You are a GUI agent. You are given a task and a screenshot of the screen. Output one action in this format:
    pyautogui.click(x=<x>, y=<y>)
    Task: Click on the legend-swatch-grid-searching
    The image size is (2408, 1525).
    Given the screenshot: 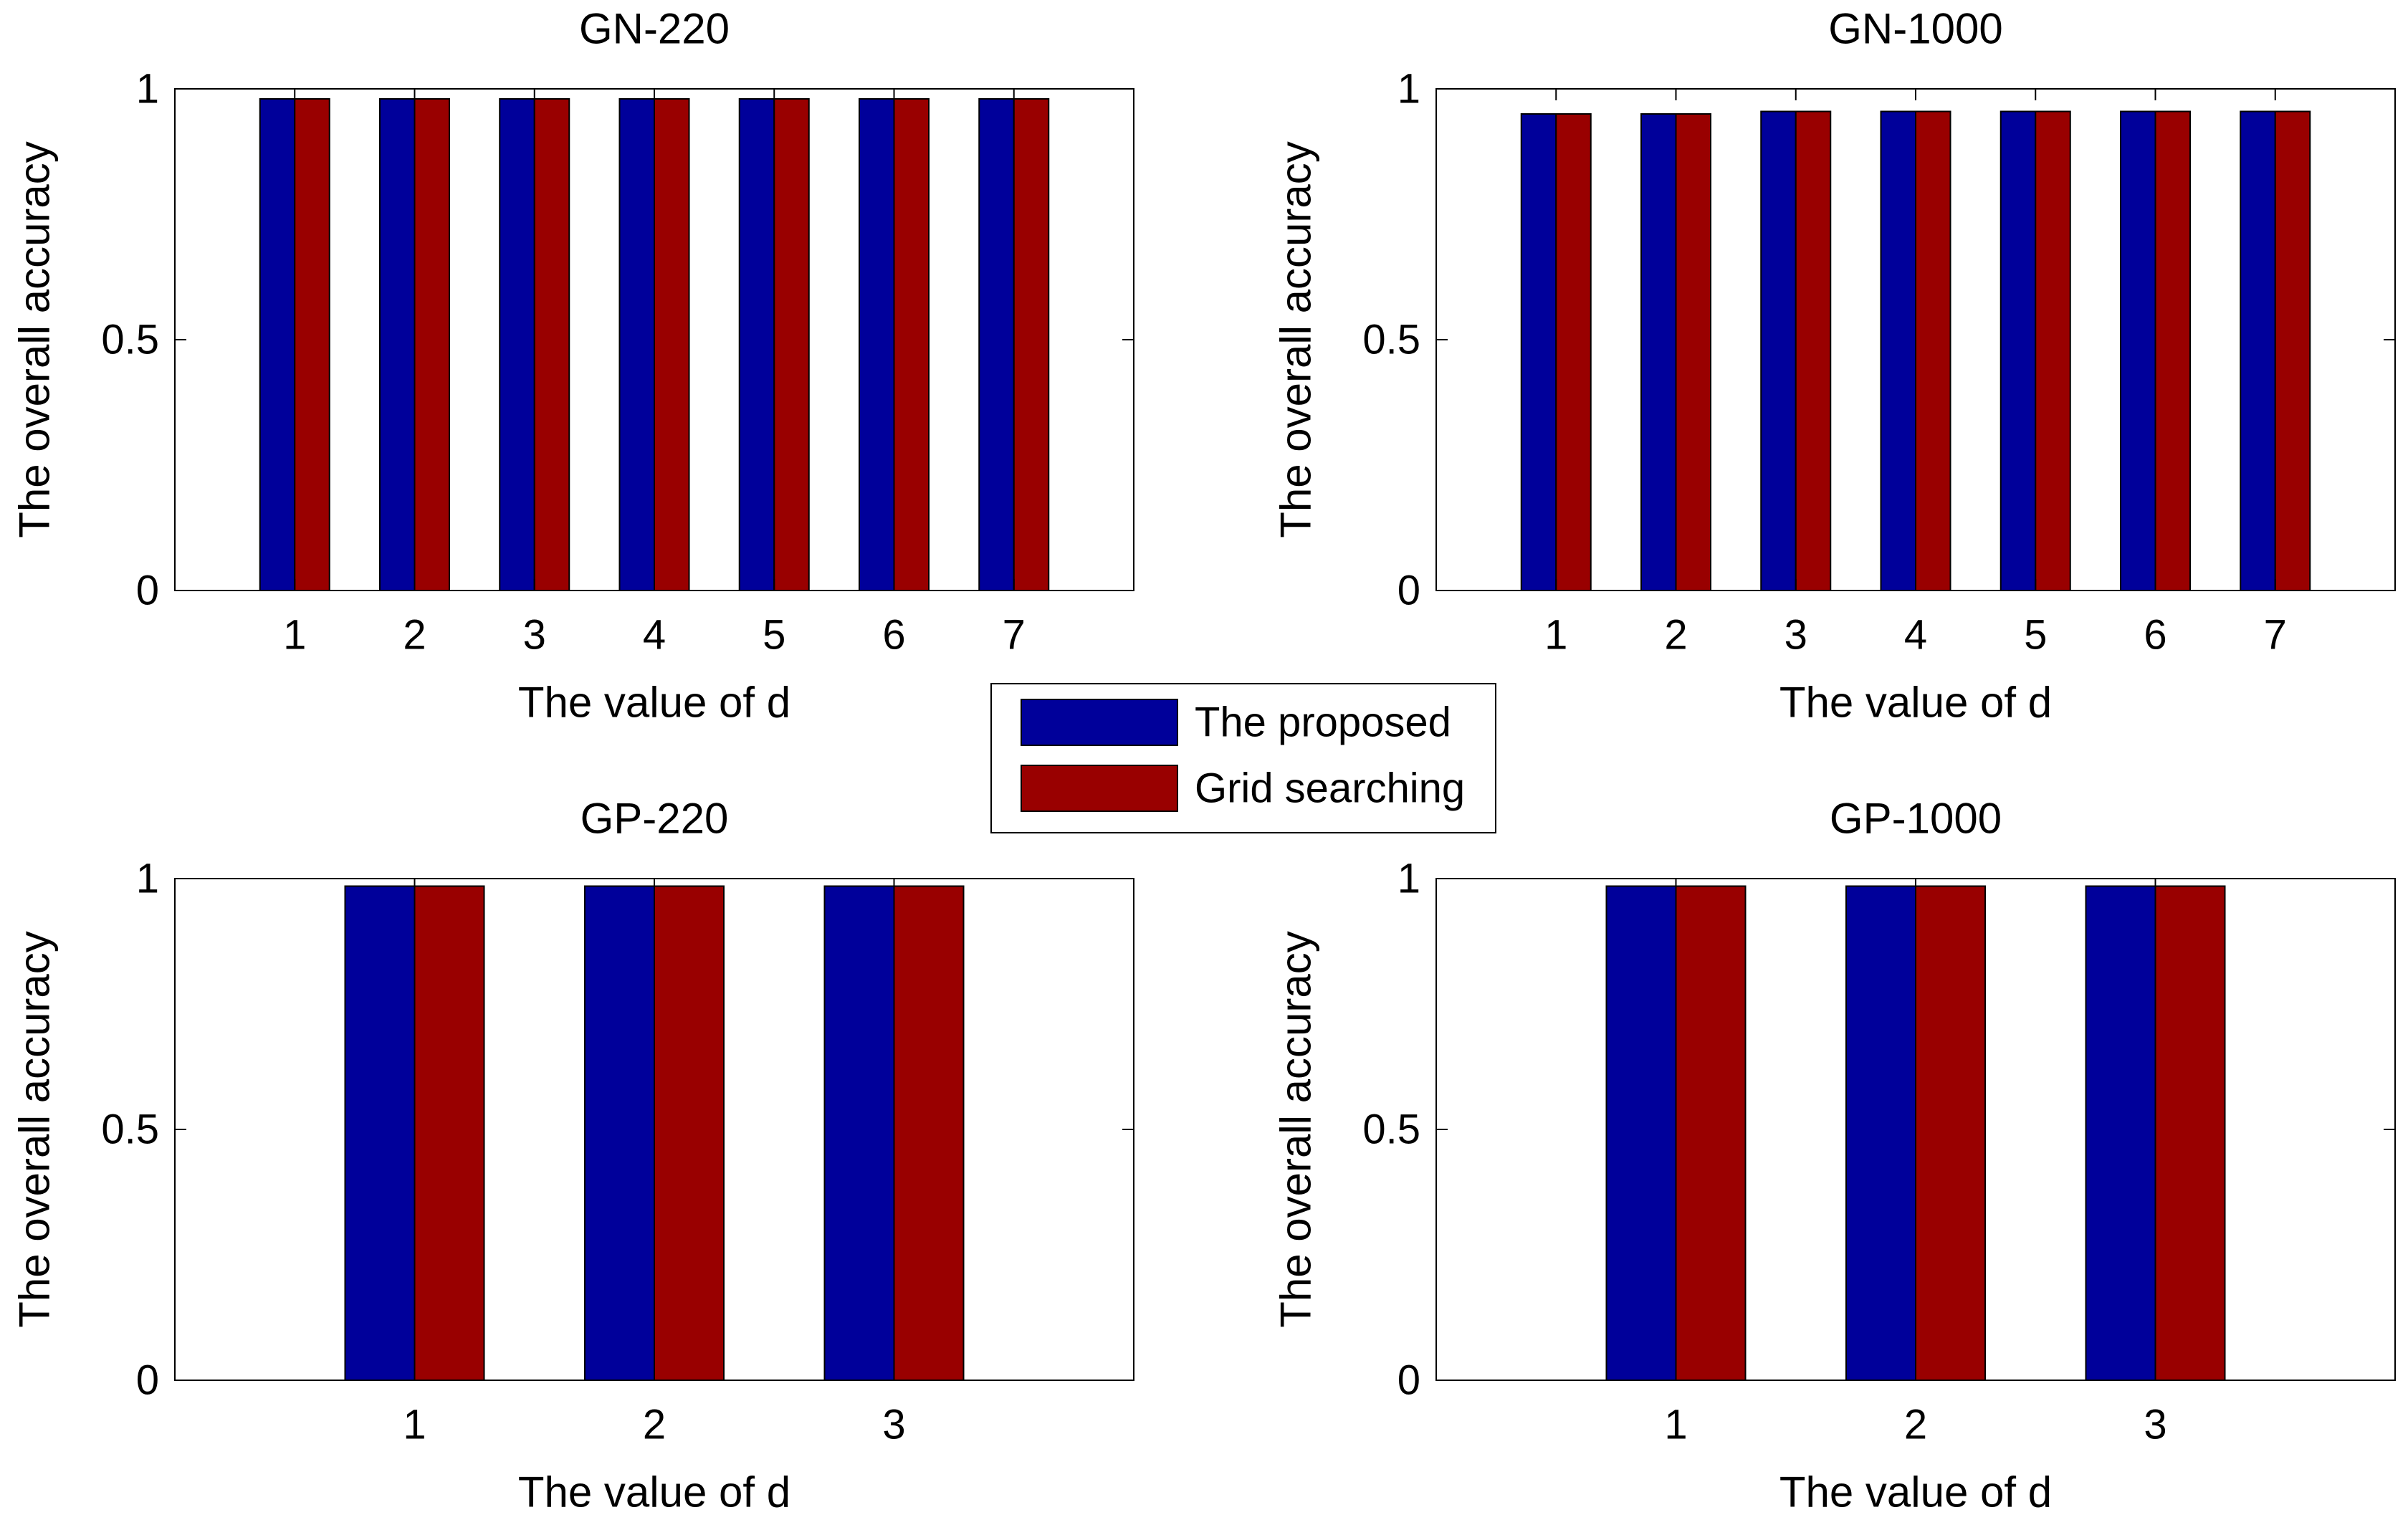 What is the action you would take?
    pyautogui.click(x=1099, y=788)
    